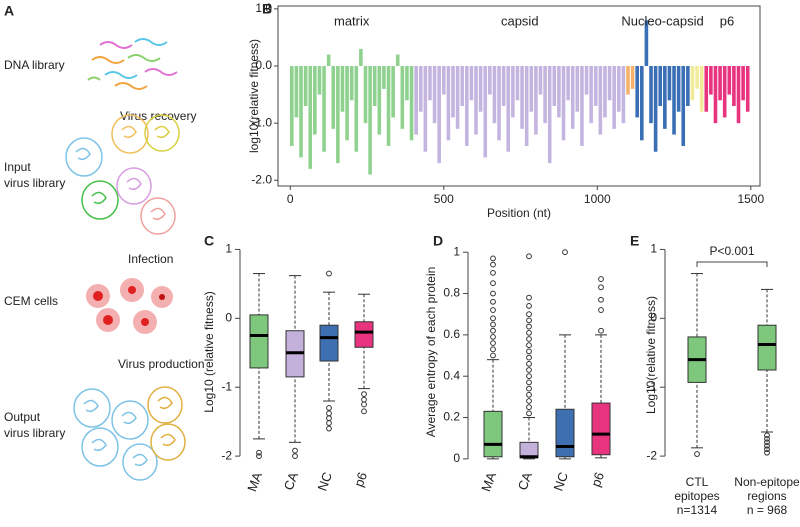 Image resolution: width=800 pixels, height=527 pixels. What do you see at coordinates (732, 264) in the screenshot?
I see `significance-bracket` at bounding box center [732, 264].